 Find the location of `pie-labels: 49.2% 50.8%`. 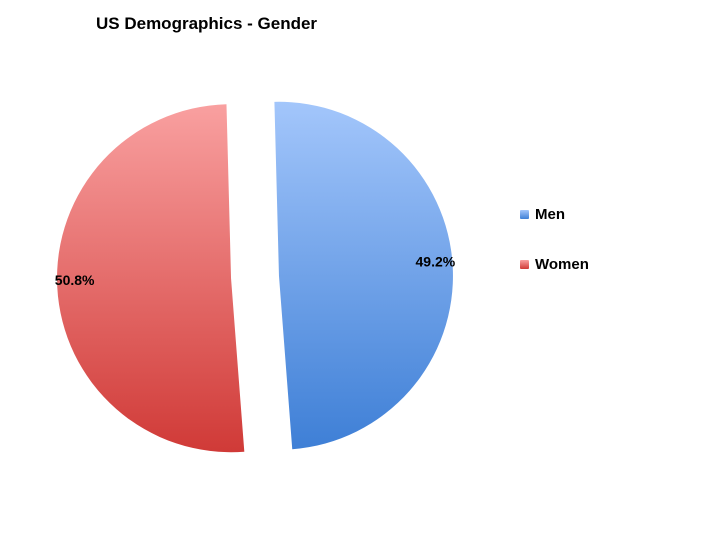

pie-labels: 49.2% 50.8% is located at coordinates (255, 270).